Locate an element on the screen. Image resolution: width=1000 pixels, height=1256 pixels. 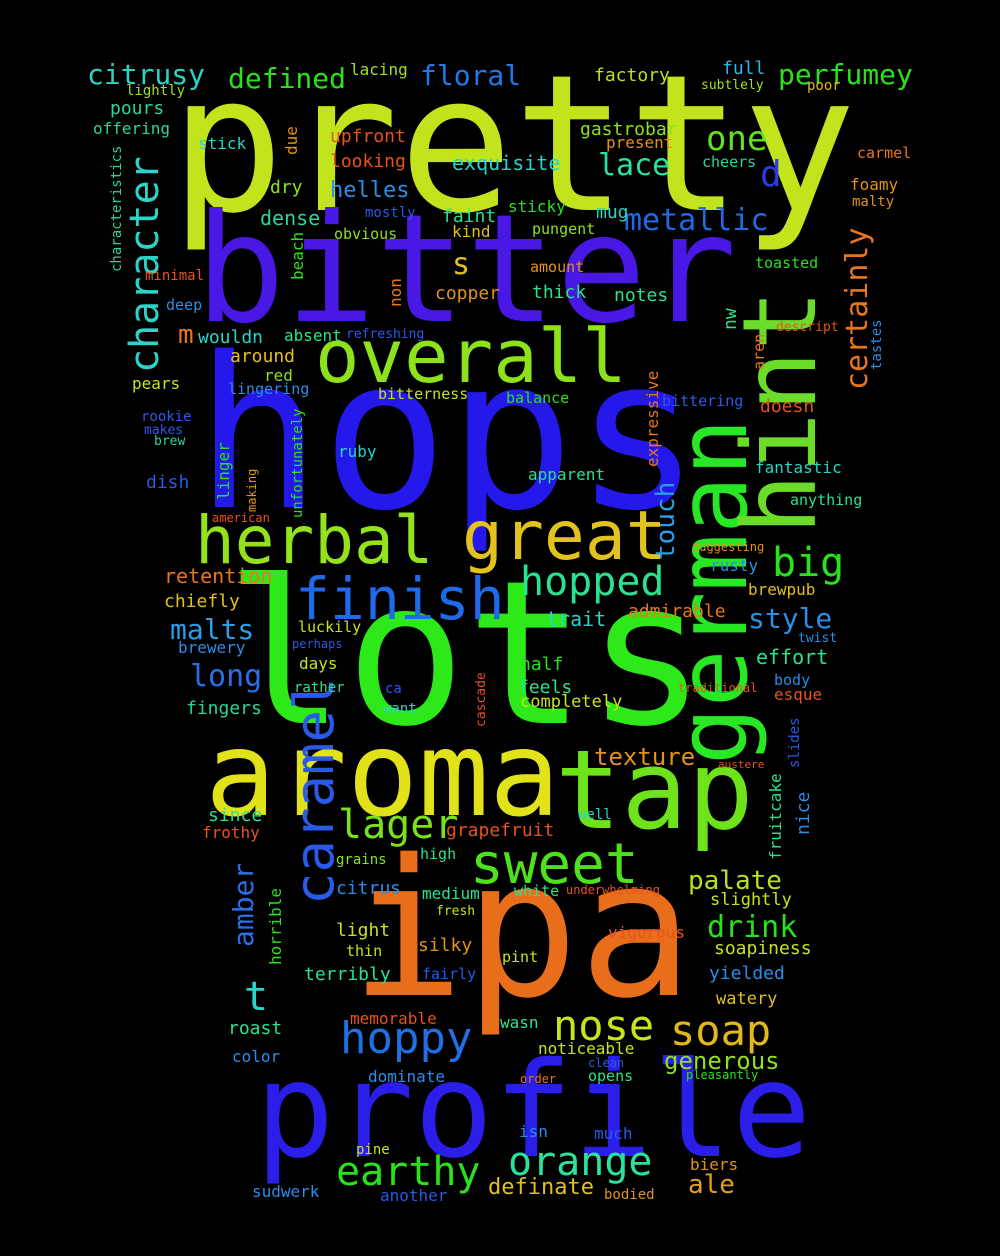
word-due: due is located at coordinates (291, 140).